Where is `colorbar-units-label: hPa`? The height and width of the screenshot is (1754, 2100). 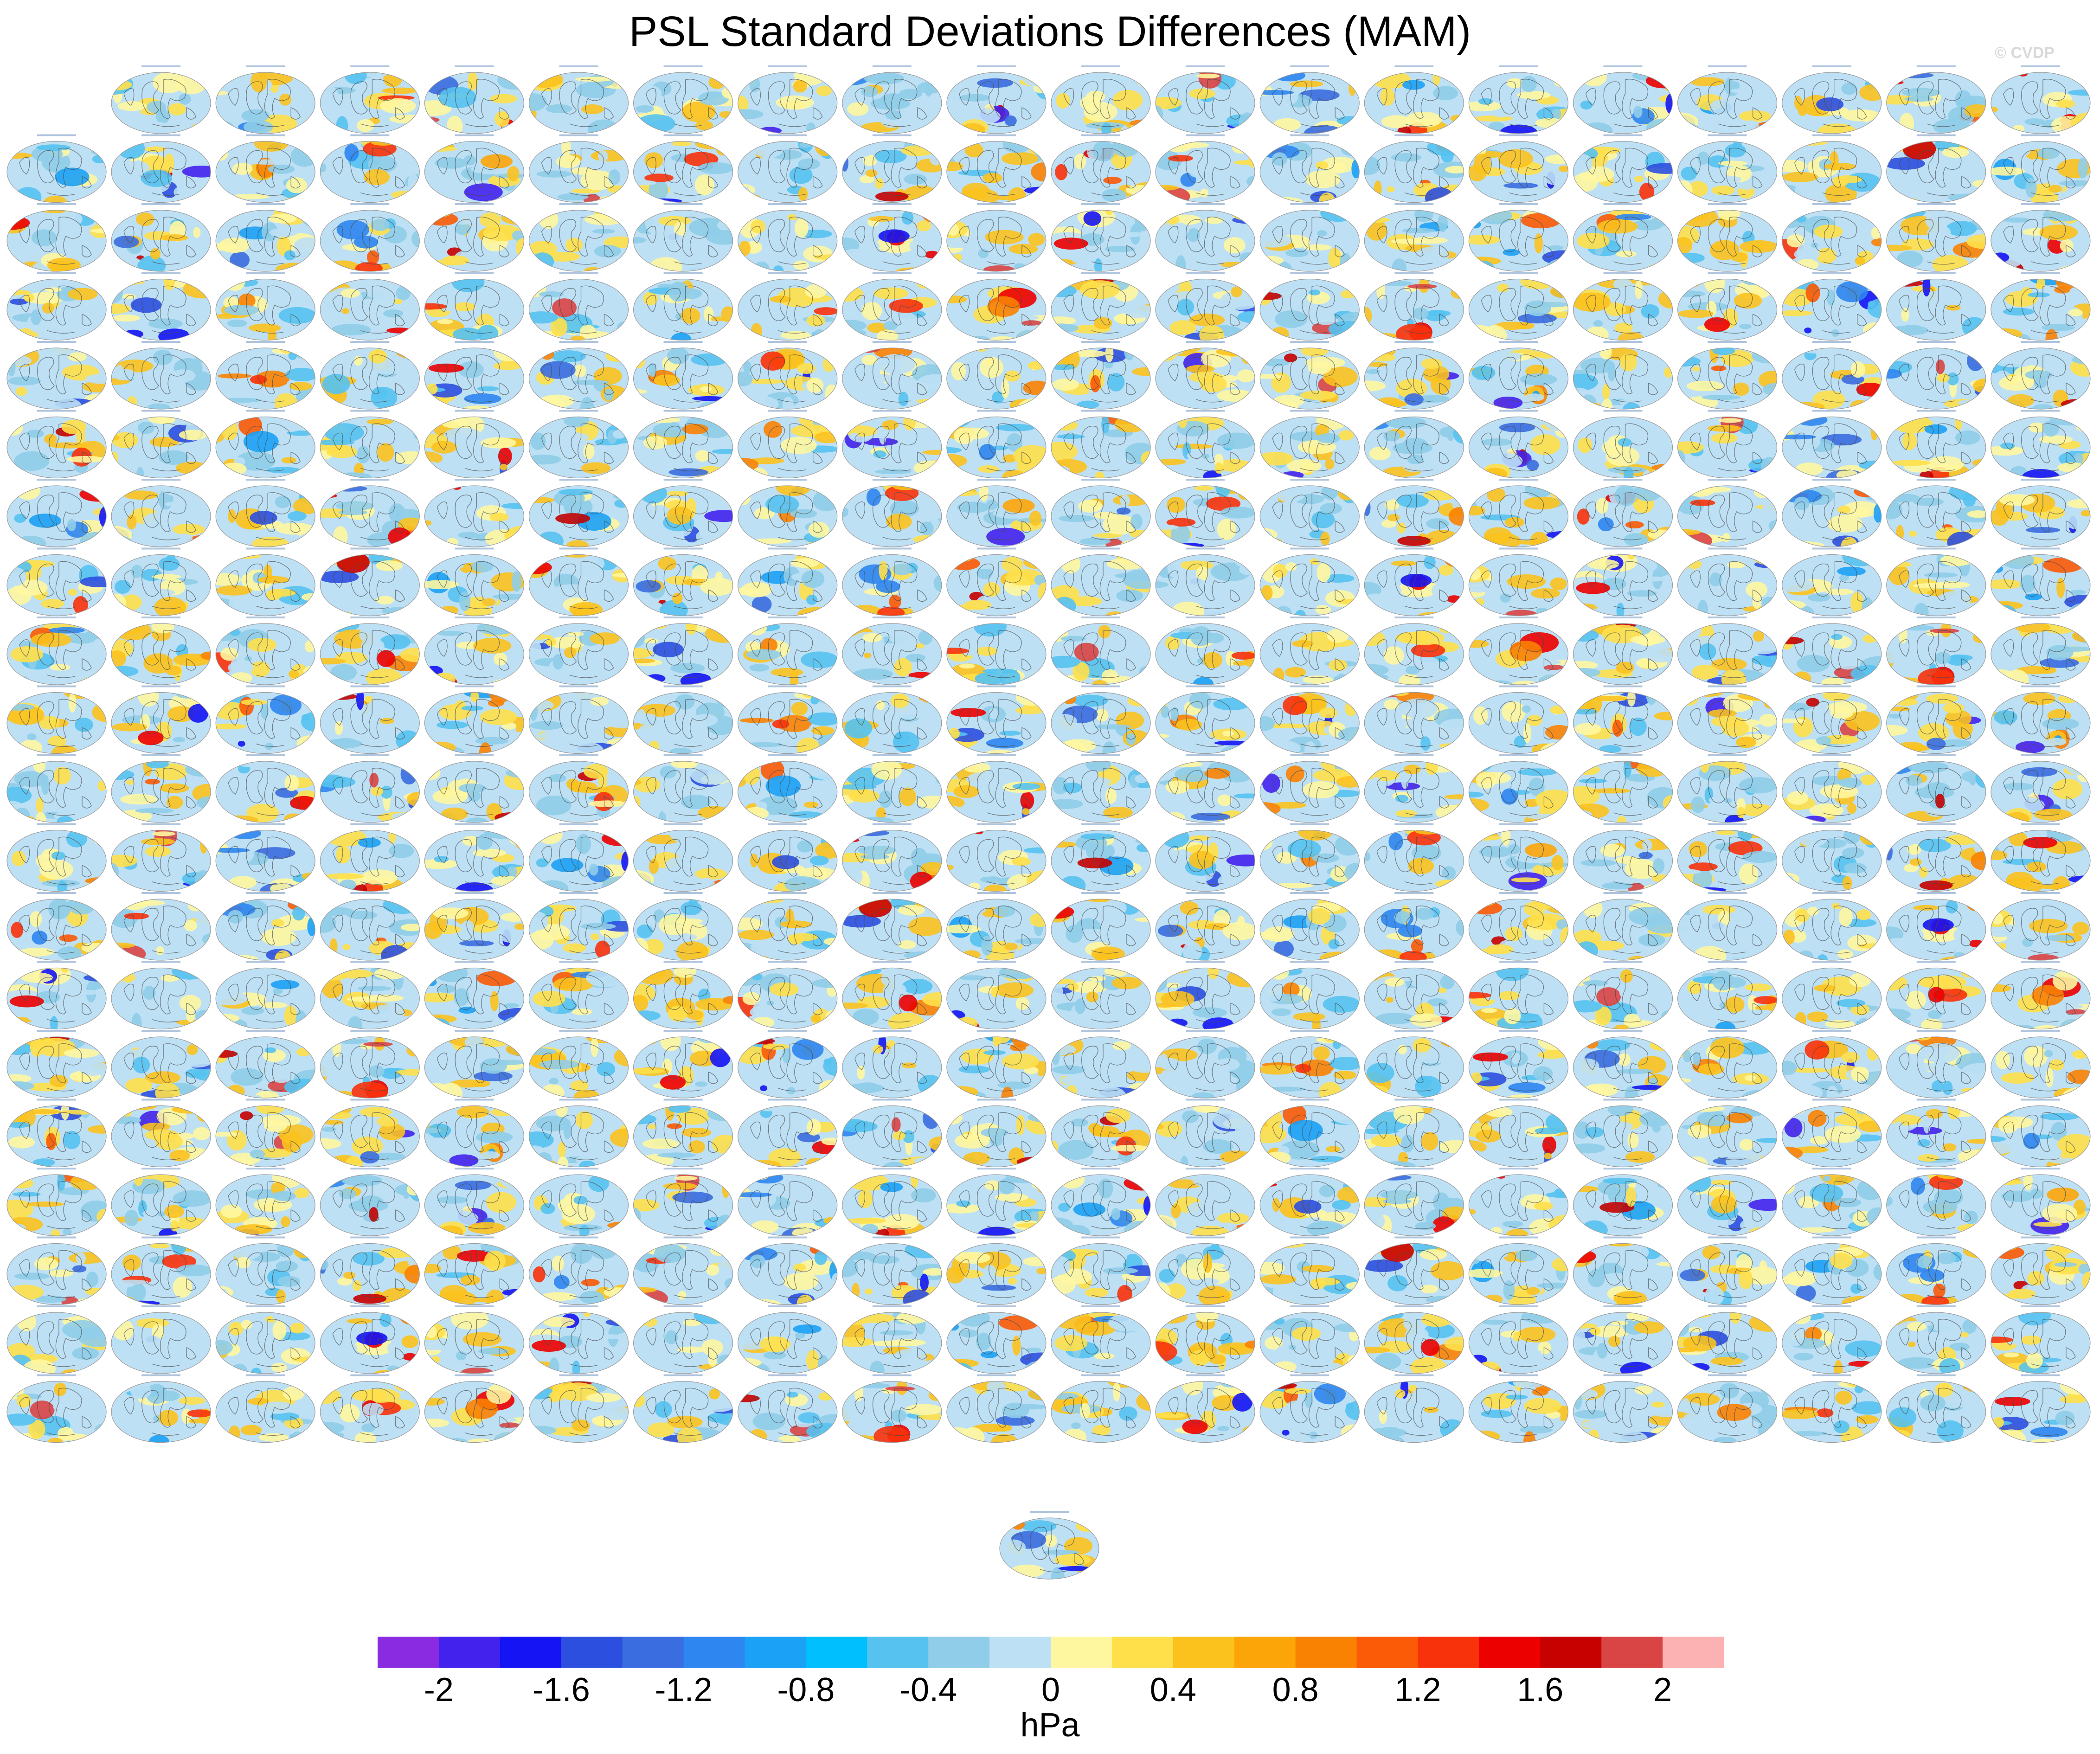
colorbar-units-label: hPa is located at coordinates (1050, 1725).